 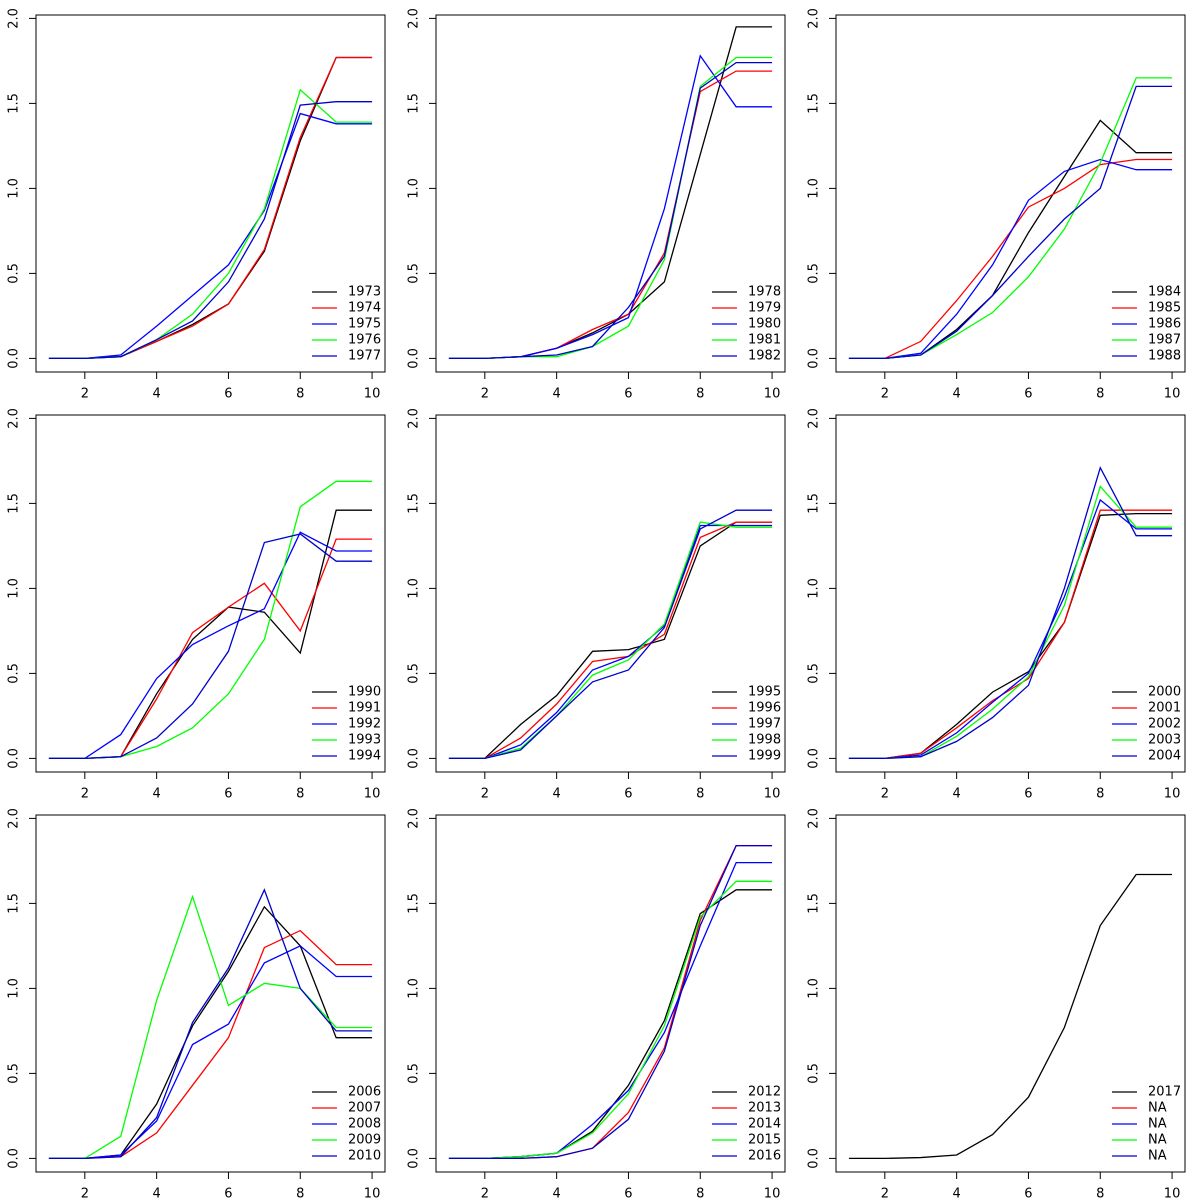 What do you see at coordinates (764, 324) in the screenshot?
I see `legend-label: 1980` at bounding box center [764, 324].